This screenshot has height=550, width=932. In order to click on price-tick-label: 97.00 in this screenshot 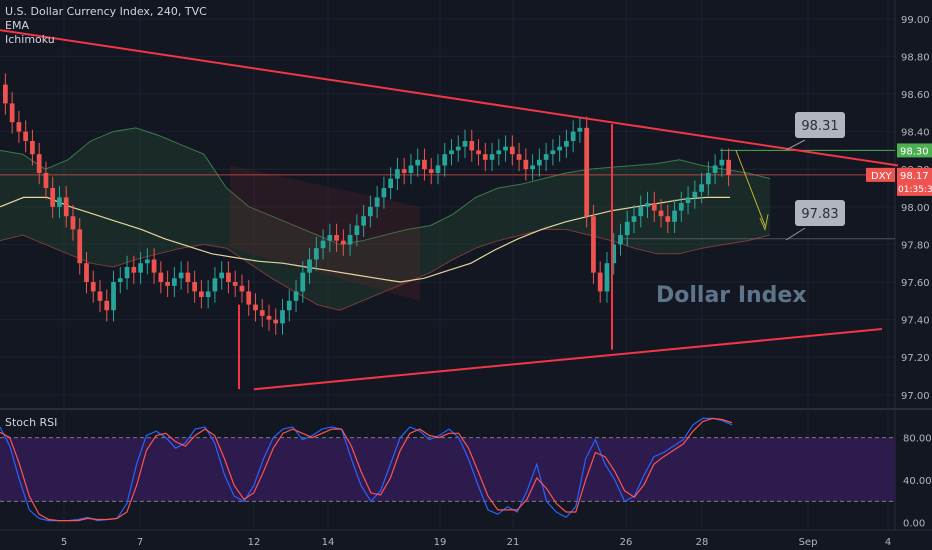, I will do `click(915, 396)`.